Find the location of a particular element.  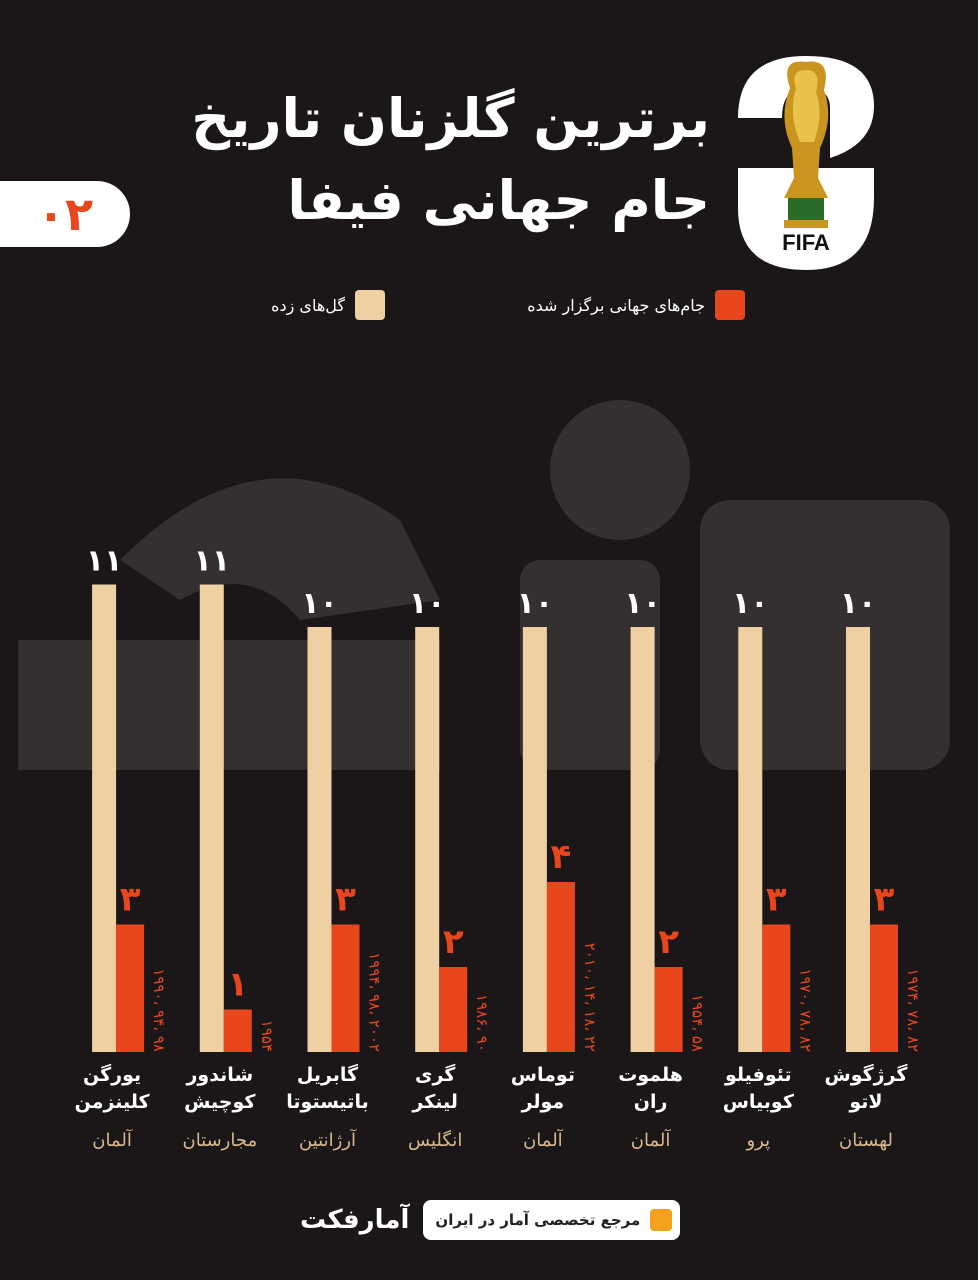

world-cup-trophy-icon is located at coordinates (806, 144).